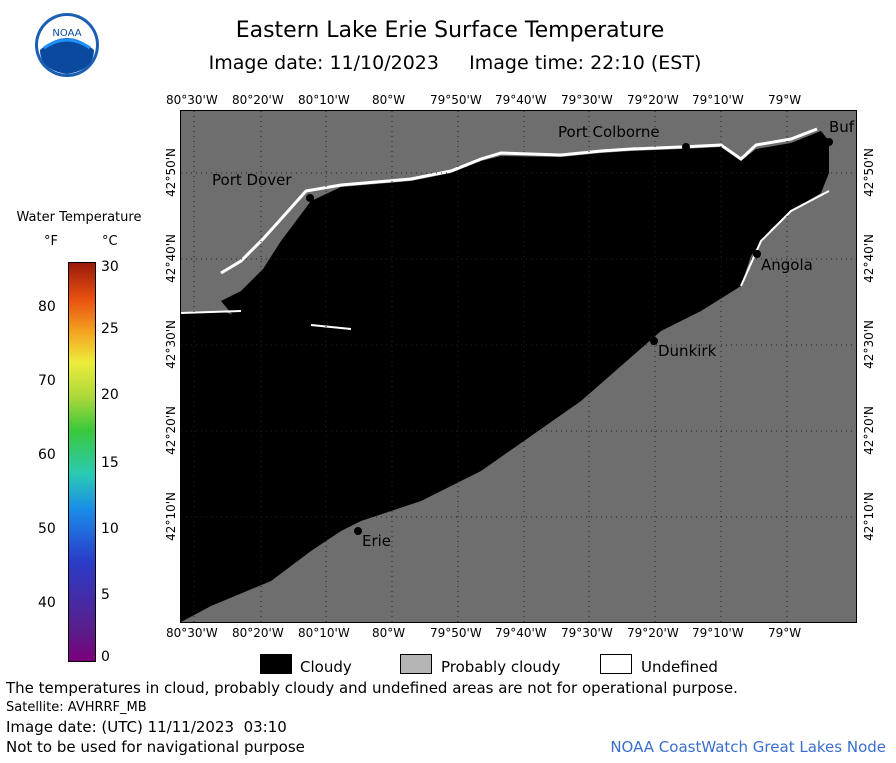 The width and height of the screenshot is (896, 763). Describe the element at coordinates (110, 395) in the screenshot. I see `celsius-tick-label: 20` at that location.